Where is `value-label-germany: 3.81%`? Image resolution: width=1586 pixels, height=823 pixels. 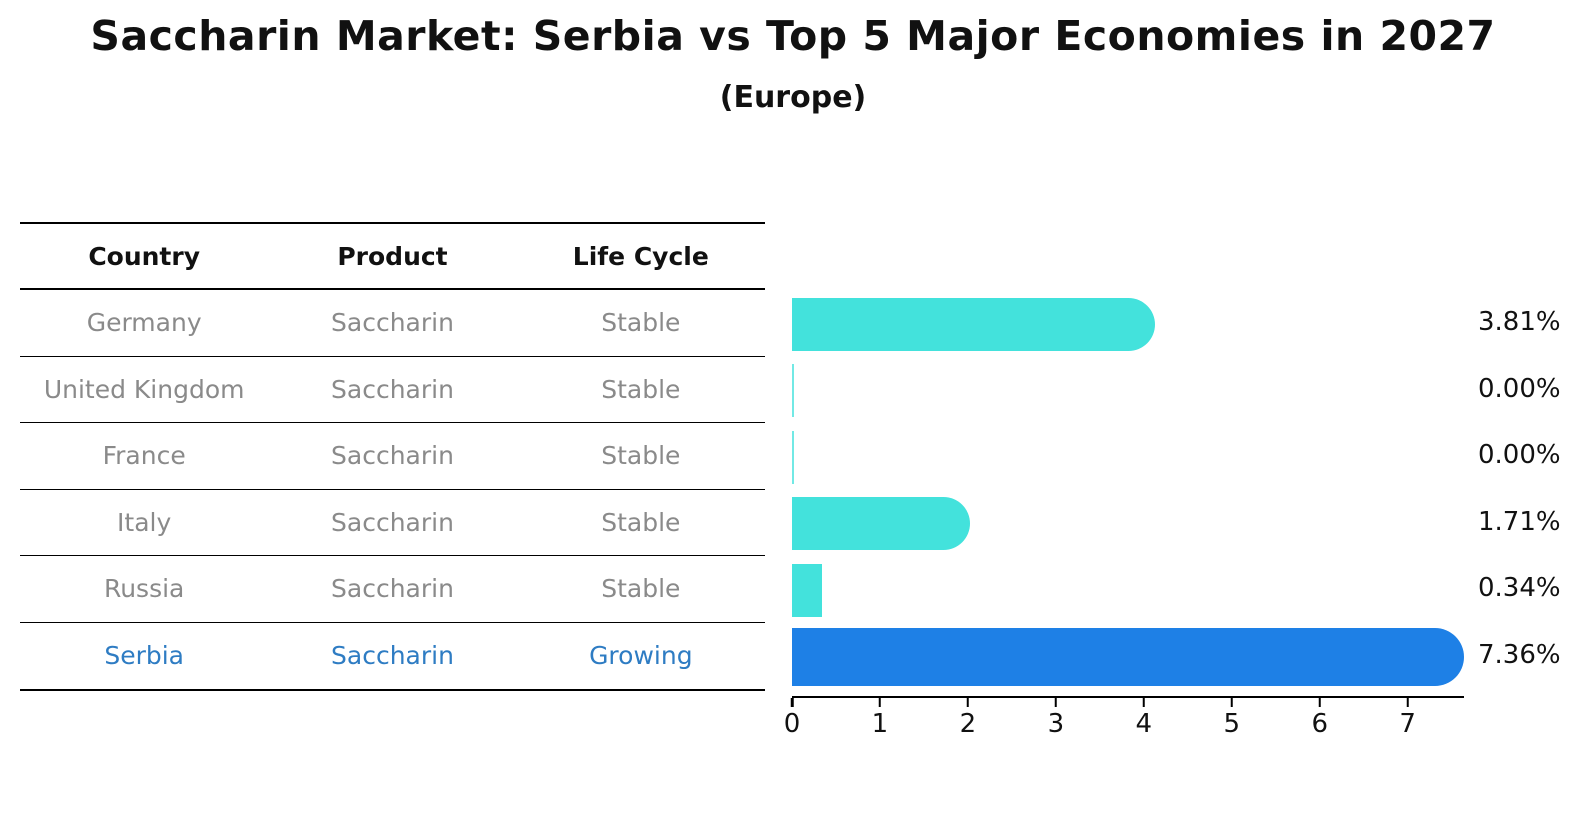 value-label-germany: 3.81% is located at coordinates (1519, 322).